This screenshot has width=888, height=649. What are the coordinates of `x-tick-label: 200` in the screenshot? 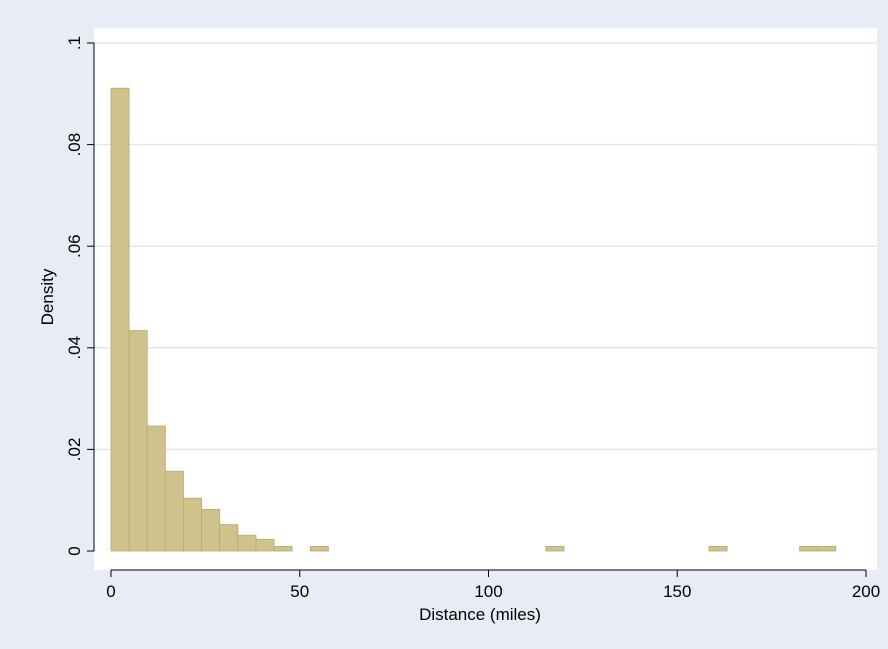 It's located at (866, 591).